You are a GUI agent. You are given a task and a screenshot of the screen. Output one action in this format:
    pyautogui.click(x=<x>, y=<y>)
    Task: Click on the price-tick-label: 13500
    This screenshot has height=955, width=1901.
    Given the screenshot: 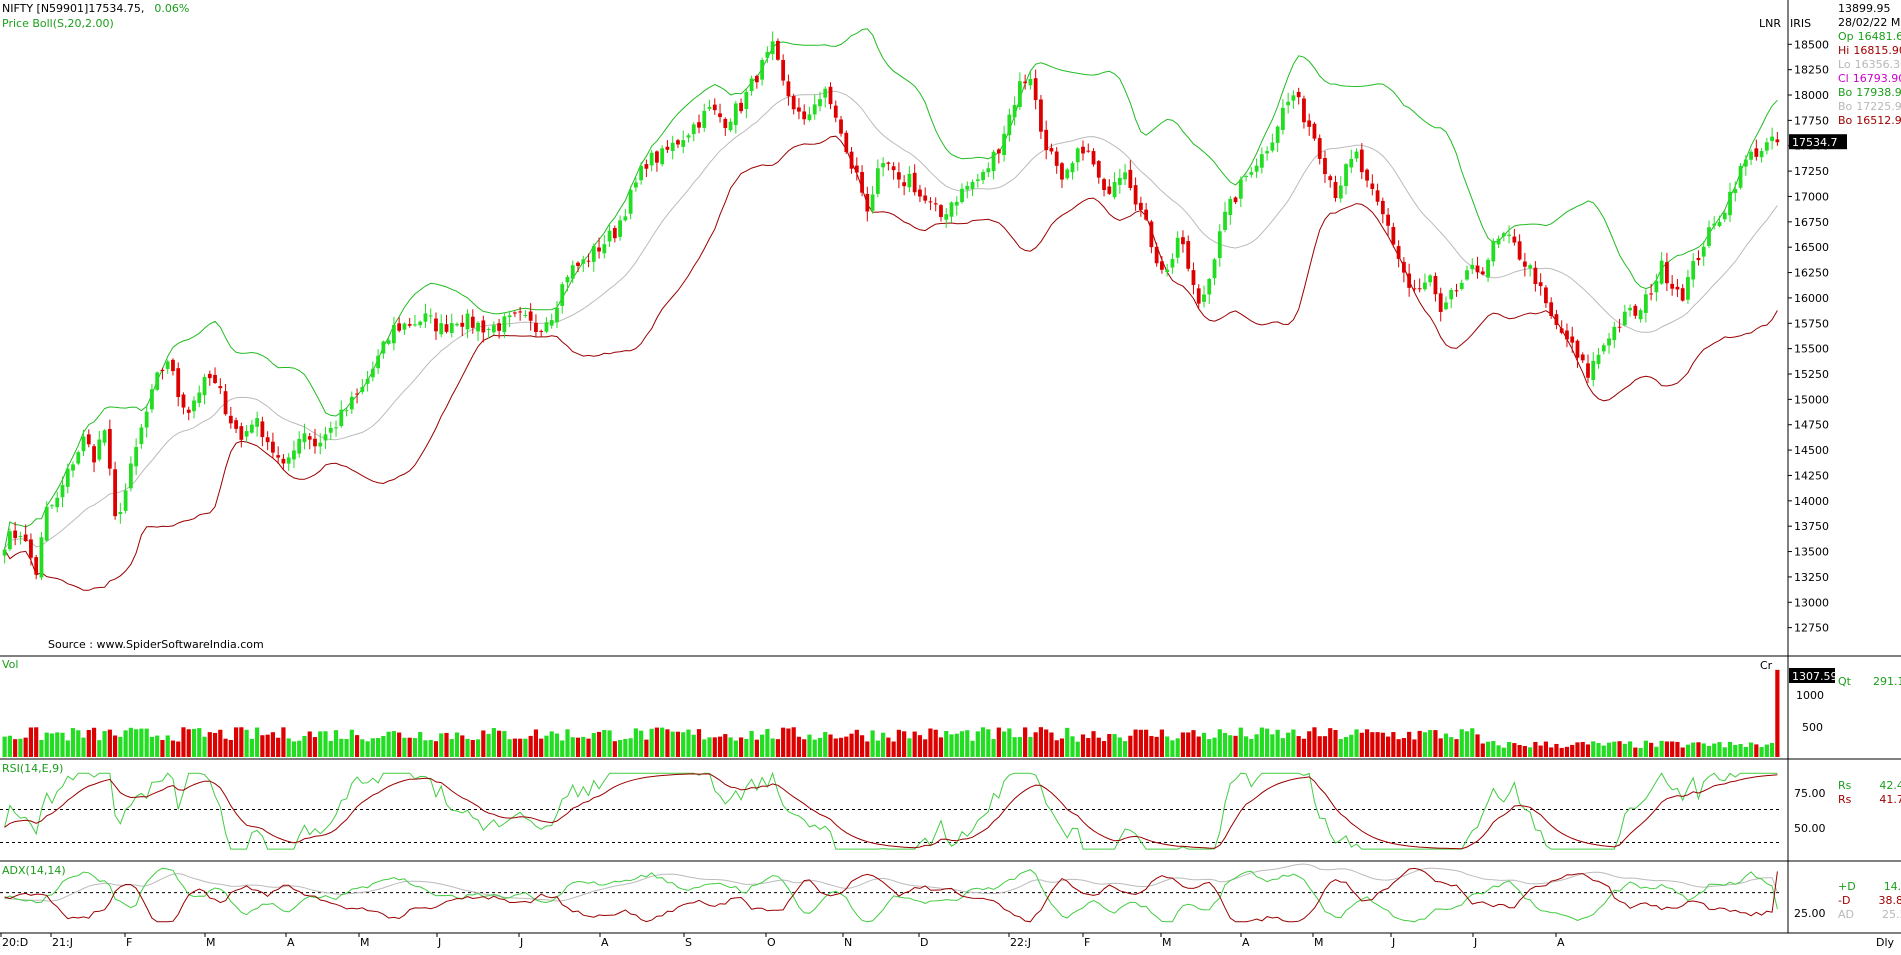 What is the action you would take?
    pyautogui.click(x=1811, y=552)
    